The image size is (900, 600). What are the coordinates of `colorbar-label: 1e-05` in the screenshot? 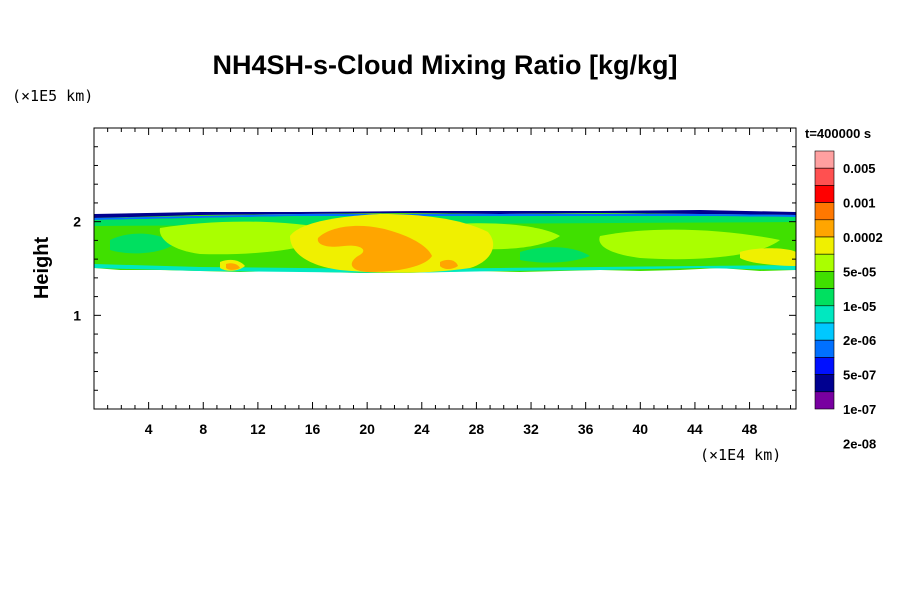 It's located at (859, 306).